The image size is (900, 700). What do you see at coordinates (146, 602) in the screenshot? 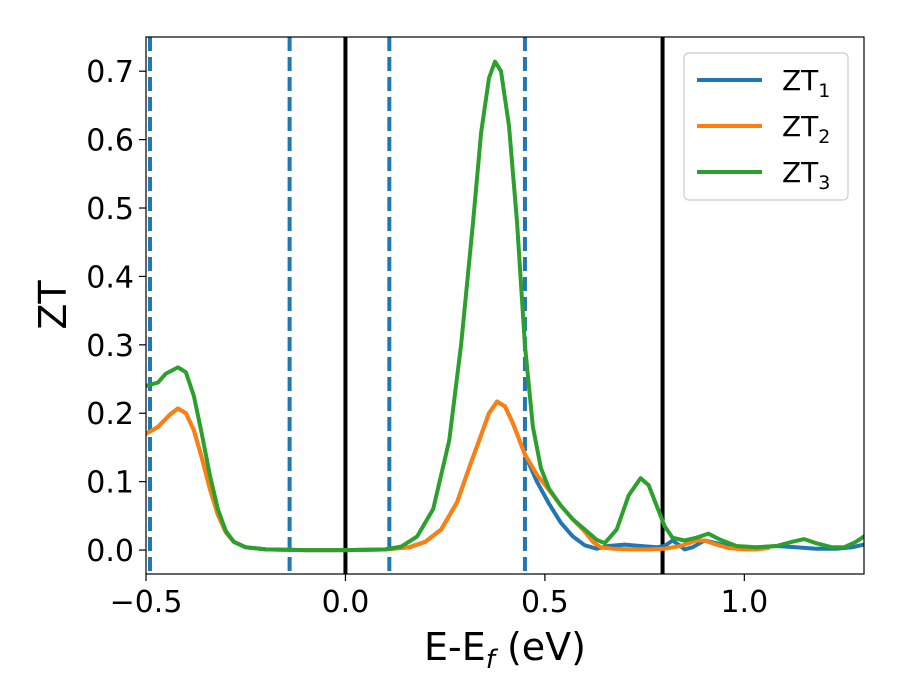
I see `x-tick-label: −0.5` at bounding box center [146, 602].